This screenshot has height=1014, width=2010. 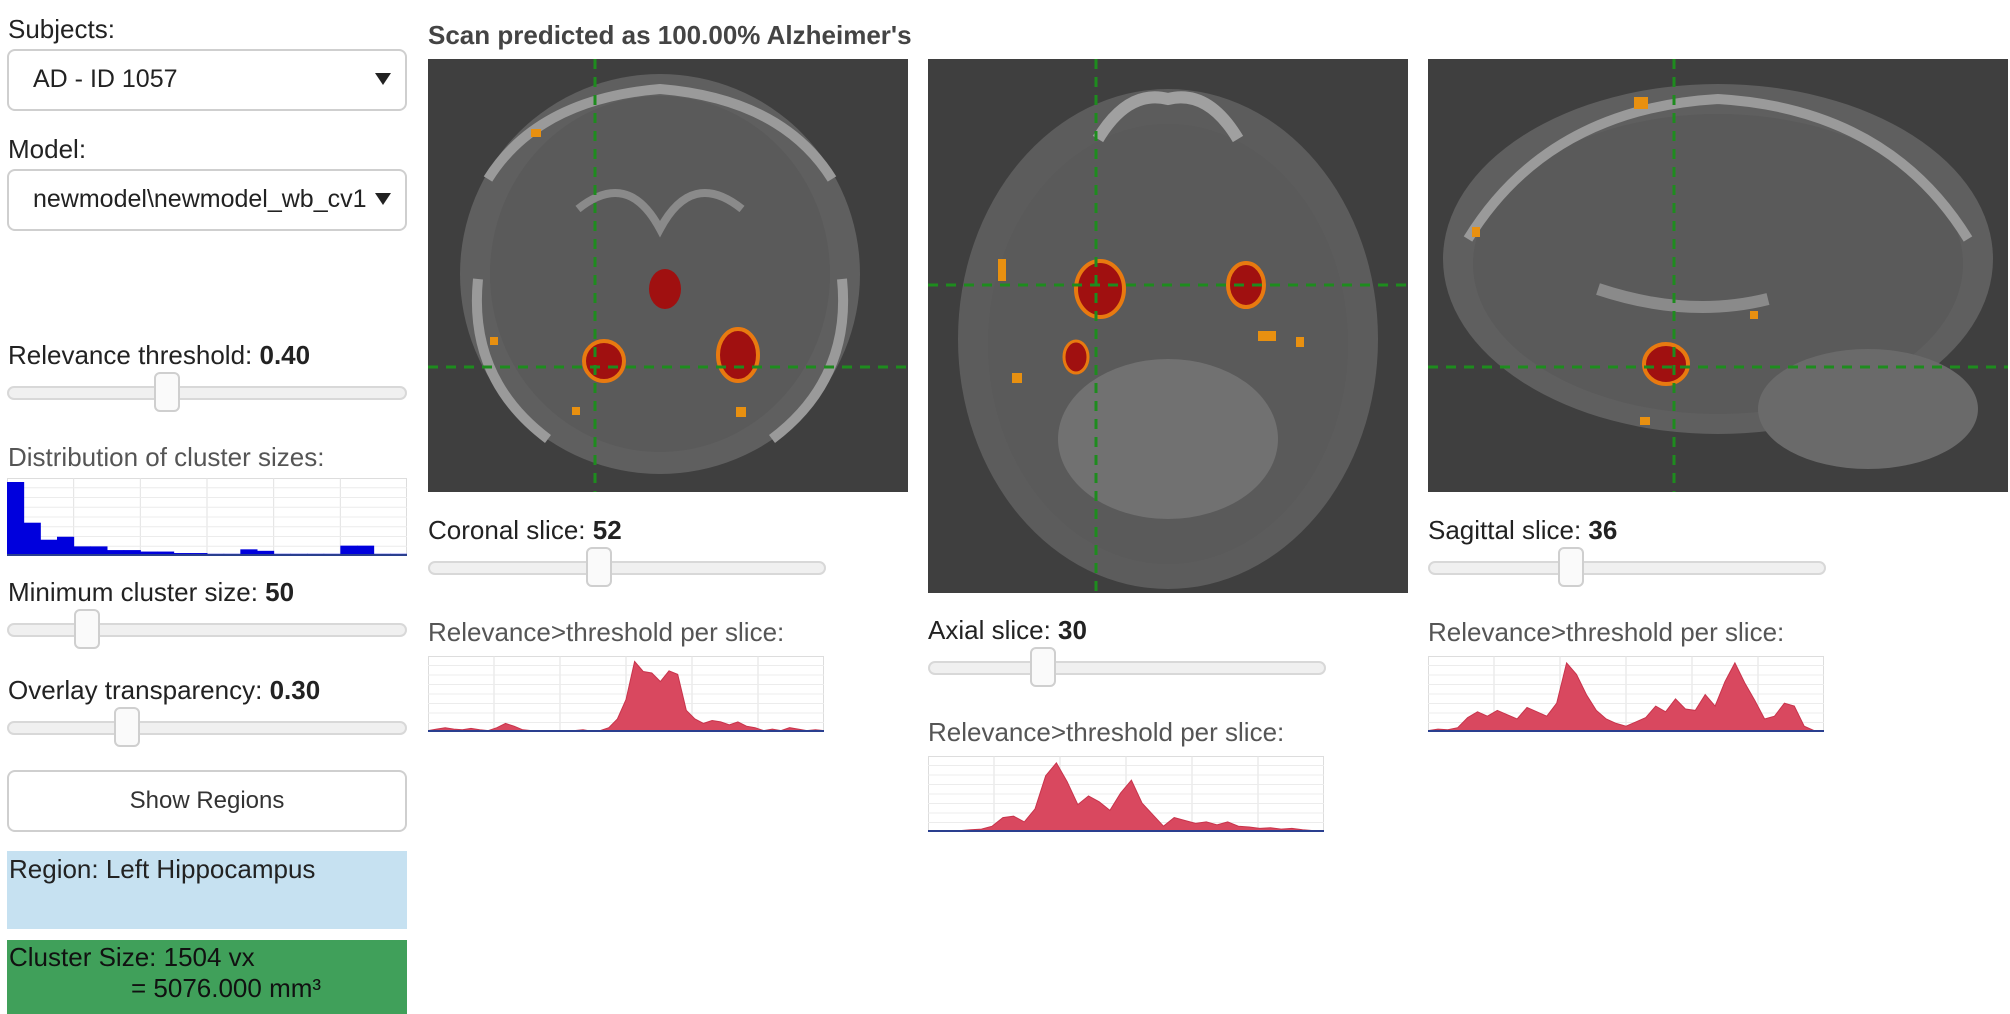 I want to click on coronal-view, so click(x=668, y=275).